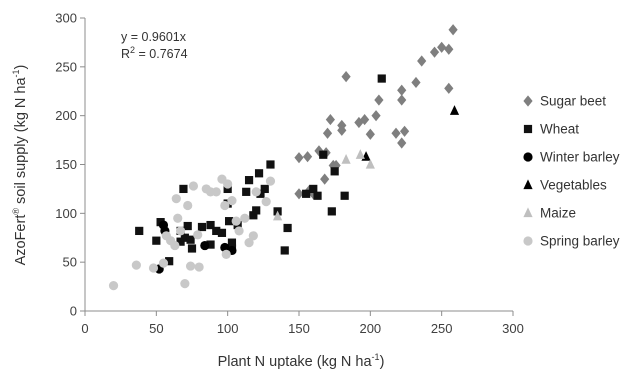  What do you see at coordinates (301, 361) in the screenshot?
I see `x-axis-title: Plant N uptake (kg N ha-1)` at bounding box center [301, 361].